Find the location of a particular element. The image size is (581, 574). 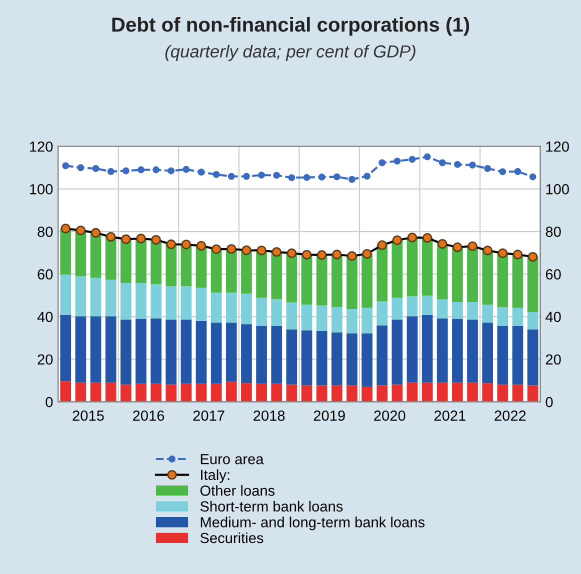

y2-tick-label: 0 is located at coordinates (549, 402).